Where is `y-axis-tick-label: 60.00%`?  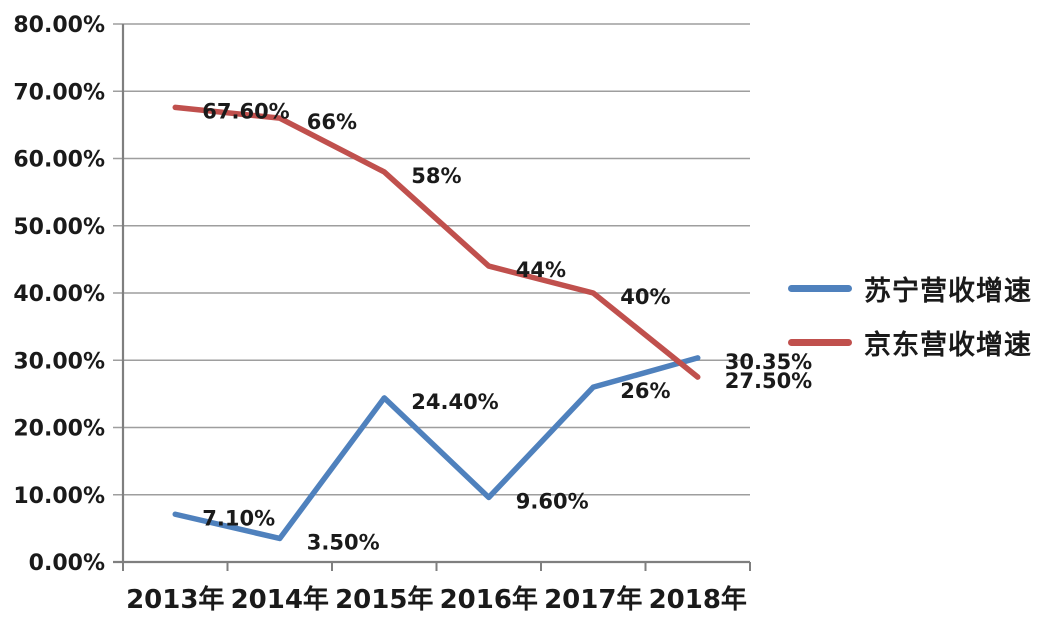 y-axis-tick-label: 60.00% is located at coordinates (59, 160).